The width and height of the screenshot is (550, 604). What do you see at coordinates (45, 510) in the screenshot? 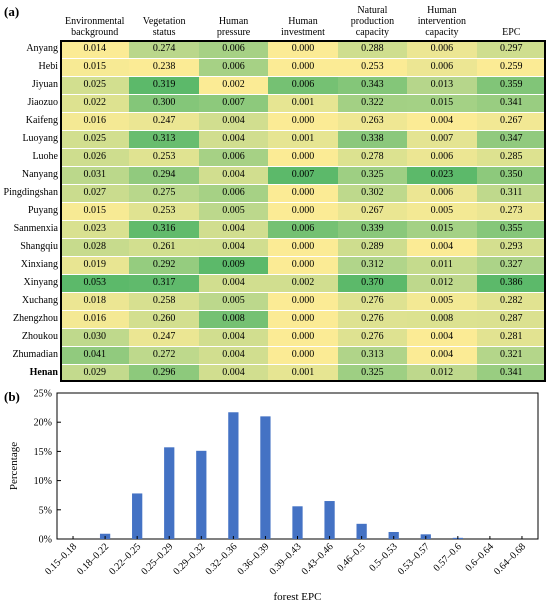
I see `y-tick-label: 5%` at bounding box center [45, 510].